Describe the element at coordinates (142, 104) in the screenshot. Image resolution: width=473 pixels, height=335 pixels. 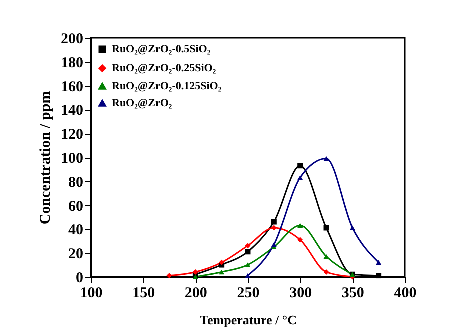
I see `legend-label: RuO₂@ZrO₂` at that location.